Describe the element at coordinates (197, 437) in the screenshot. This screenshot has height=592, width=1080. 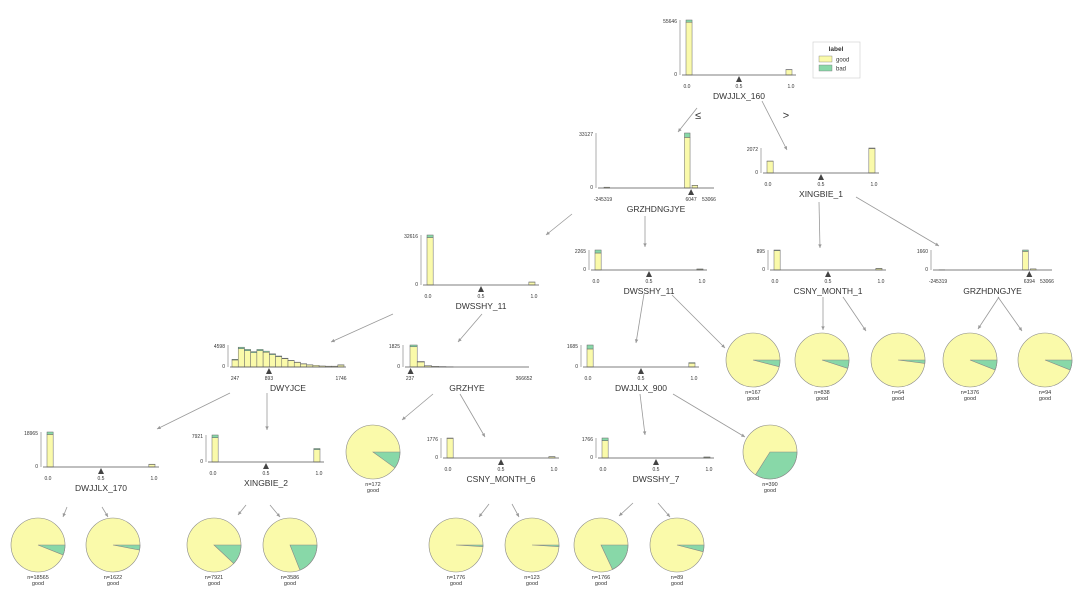
I see `y-axis-max-label: 7921` at that location.